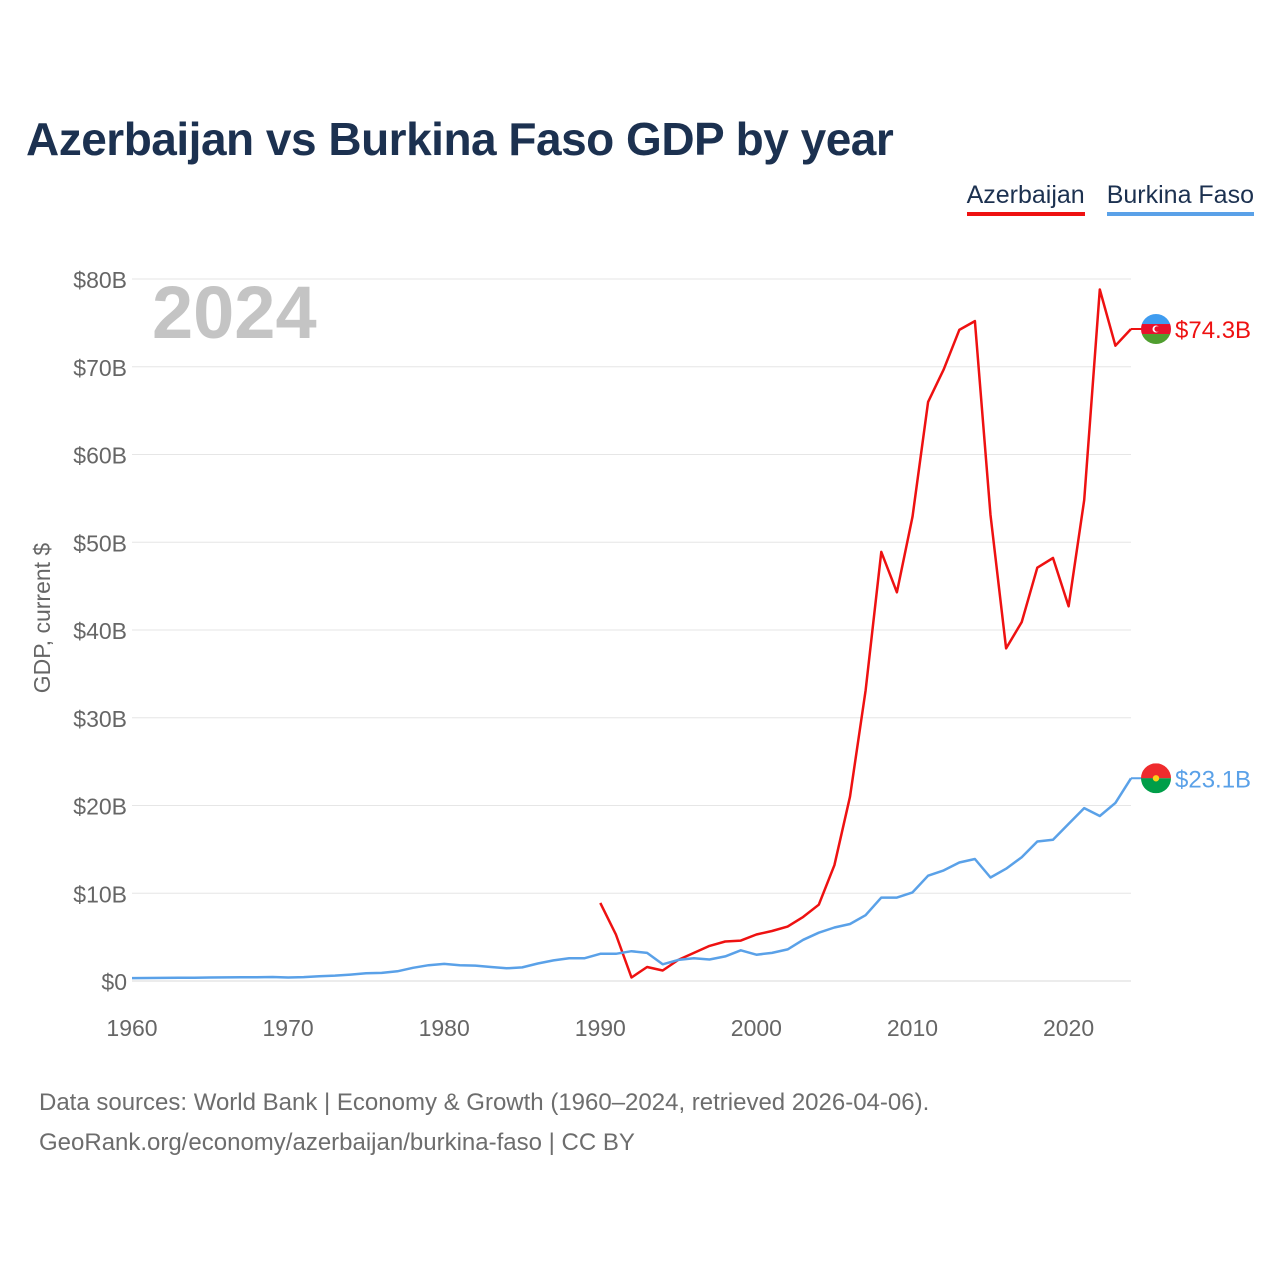  What do you see at coordinates (234, 312) in the screenshot?
I see `year-watermark: 2024` at bounding box center [234, 312].